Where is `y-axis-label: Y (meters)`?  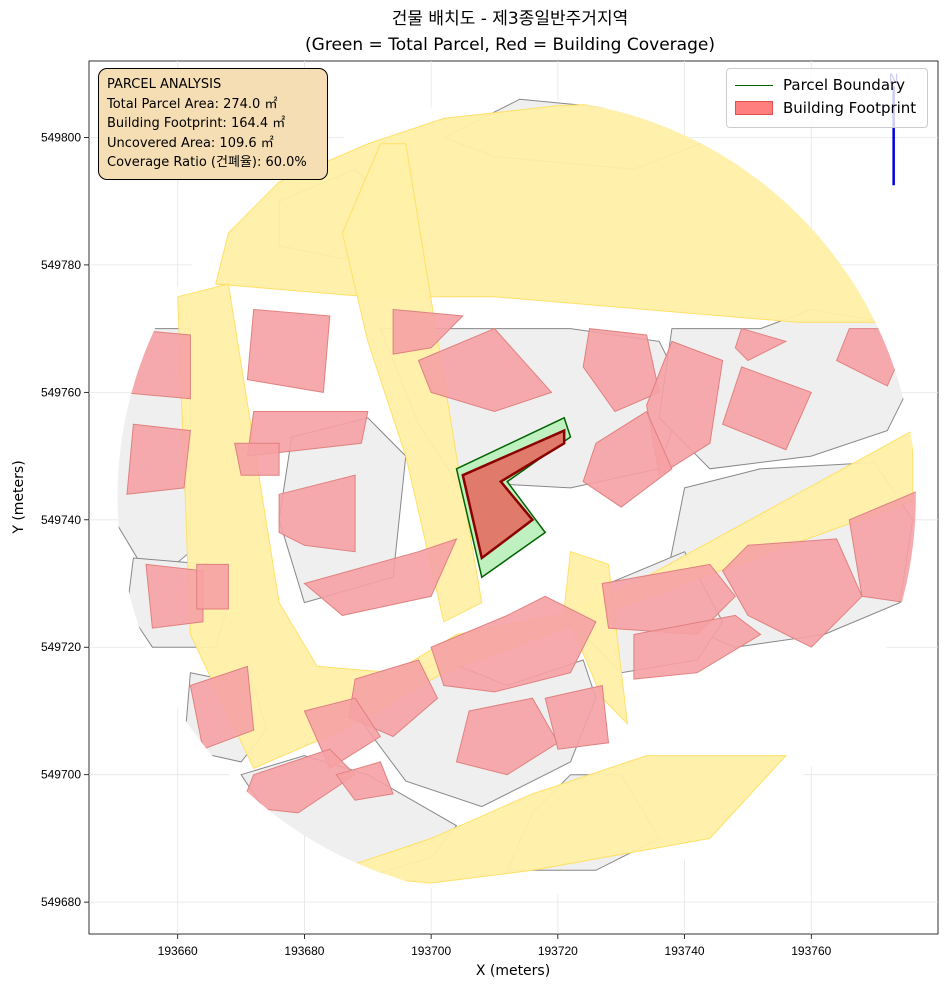
y-axis-label: Y (meters) is located at coordinates (19, 497).